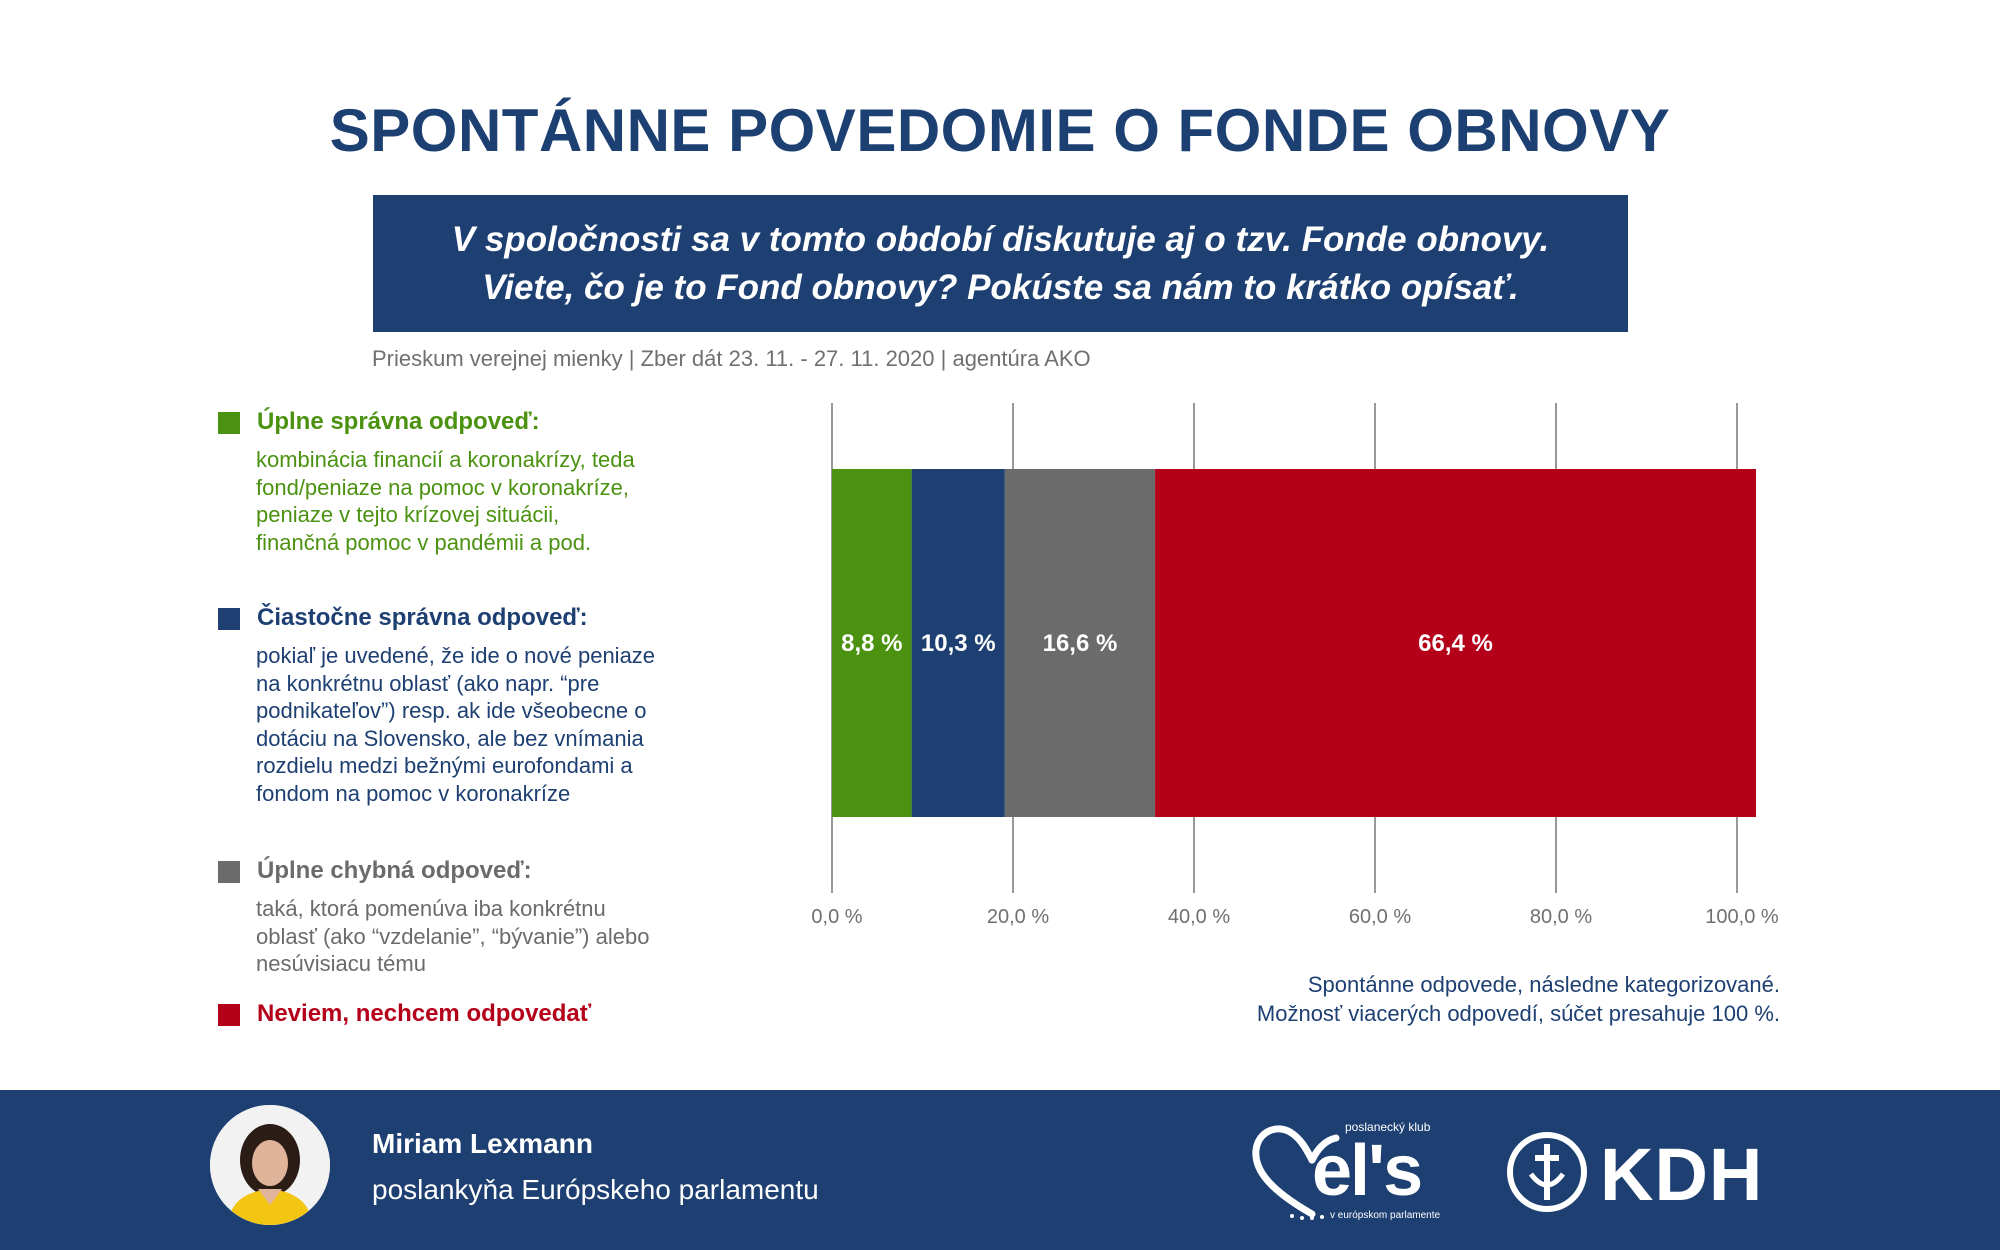 This screenshot has height=1250, width=2000. I want to click on legend-swatch-gray, so click(229, 872).